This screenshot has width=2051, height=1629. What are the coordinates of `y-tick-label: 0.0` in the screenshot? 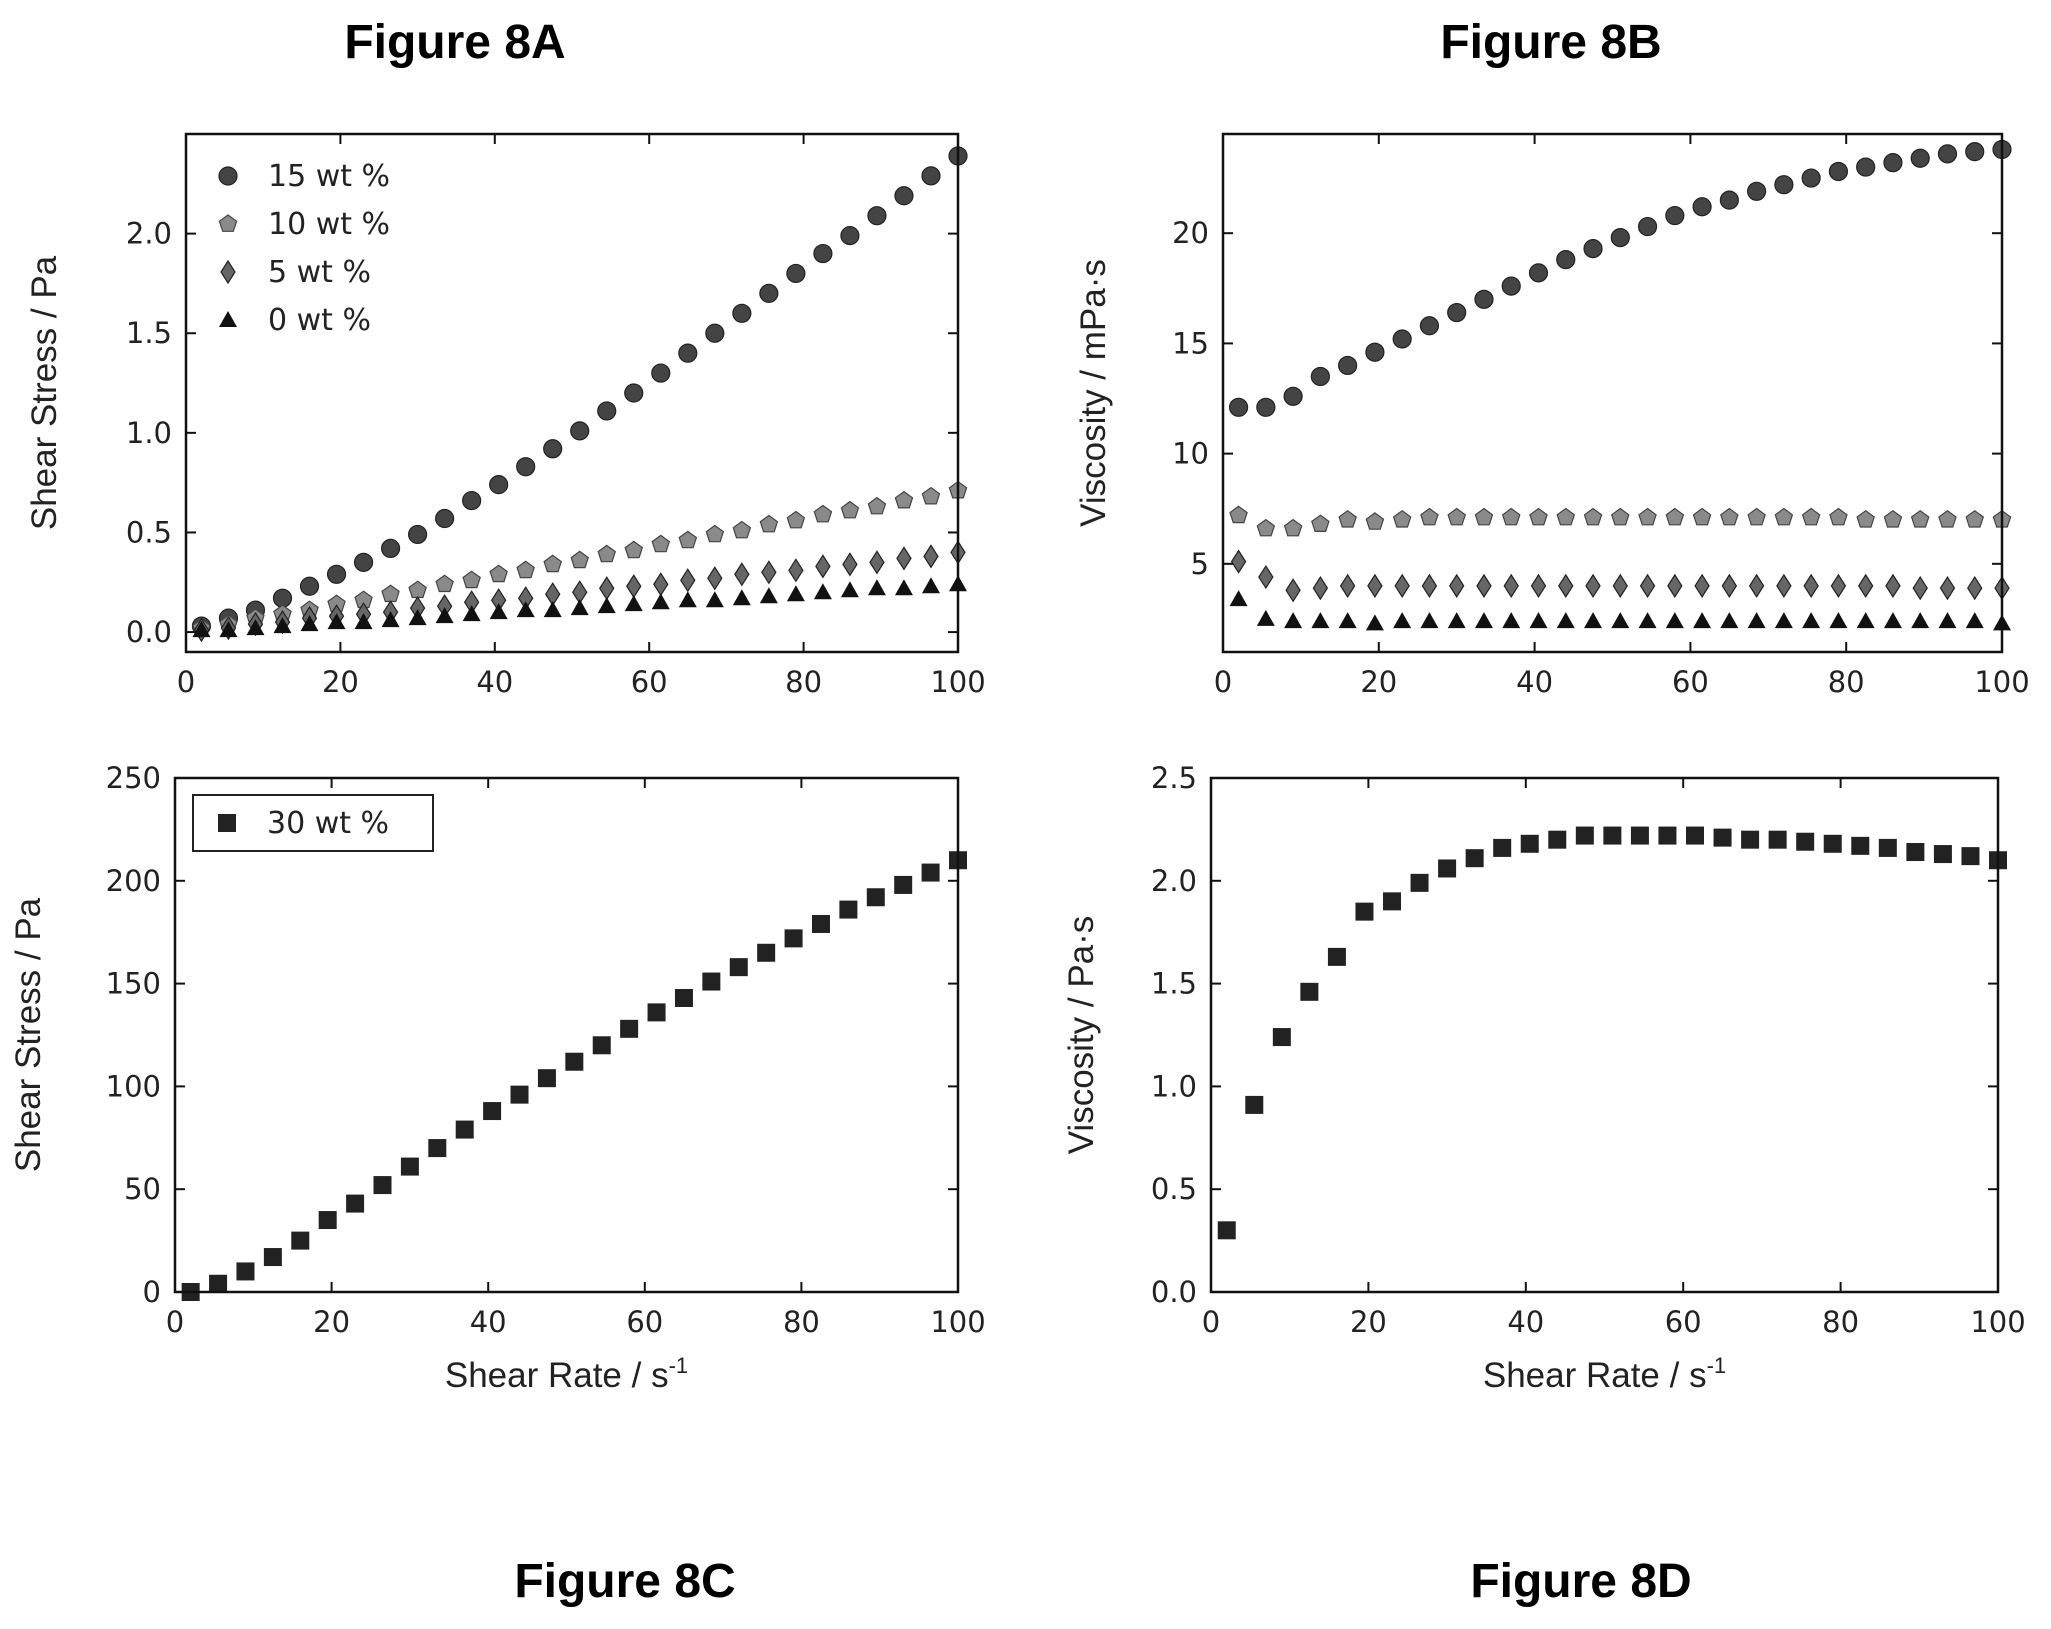 It's located at (149, 632).